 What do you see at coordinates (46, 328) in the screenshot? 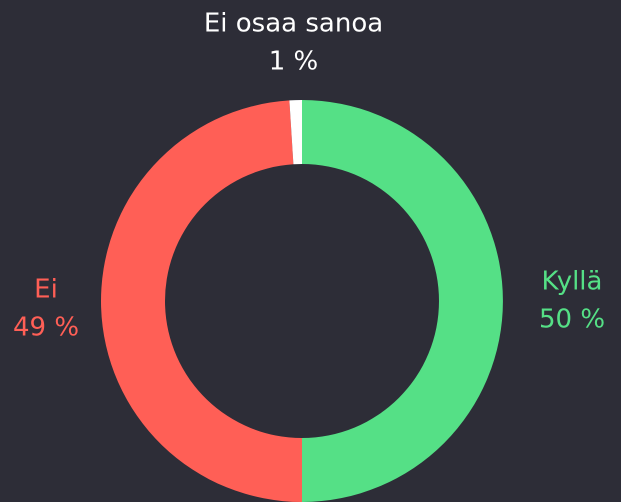
I see `value-label: 49 %` at bounding box center [46, 328].